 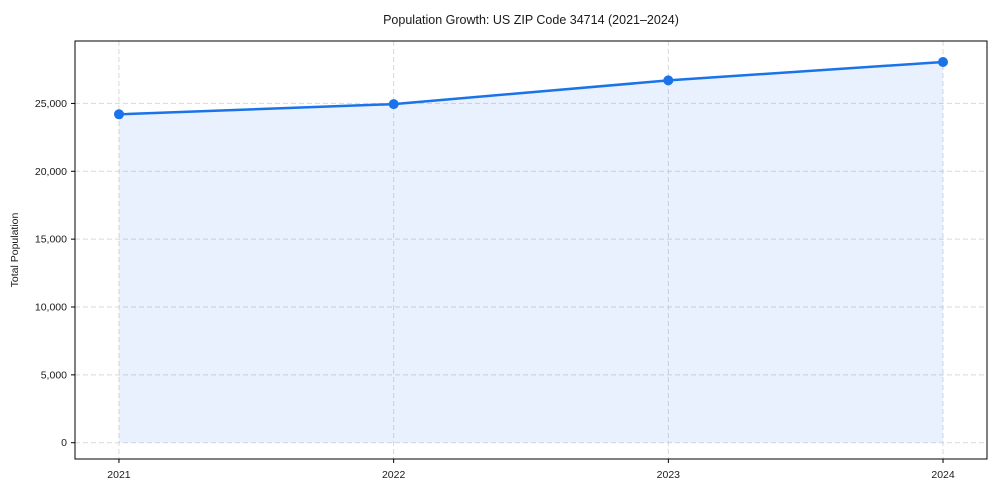 What do you see at coordinates (393, 104) in the screenshot?
I see `data-point-2022` at bounding box center [393, 104].